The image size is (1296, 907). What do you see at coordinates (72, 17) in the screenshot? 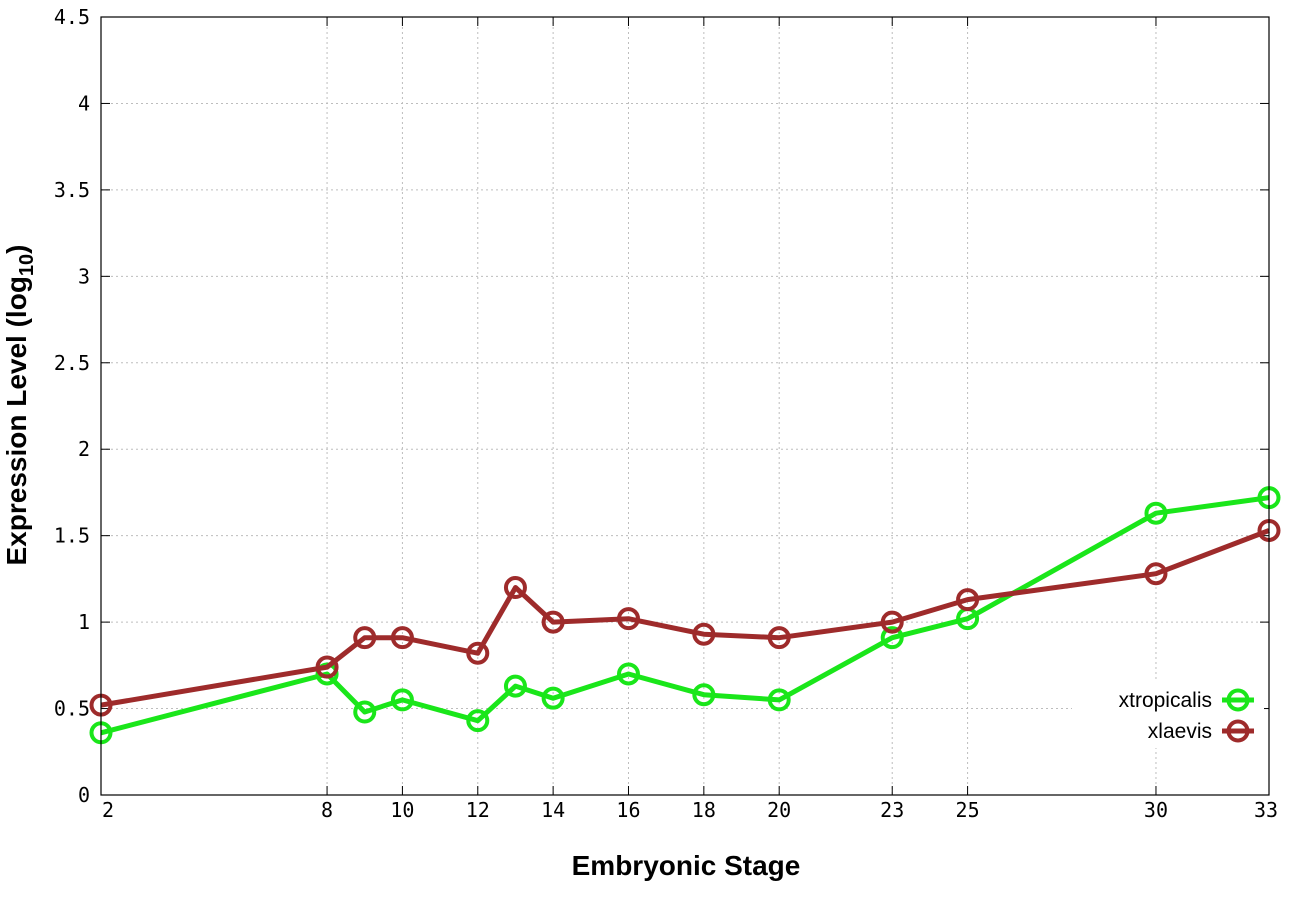
I see `y-tick-label: 4.5` at bounding box center [72, 17].